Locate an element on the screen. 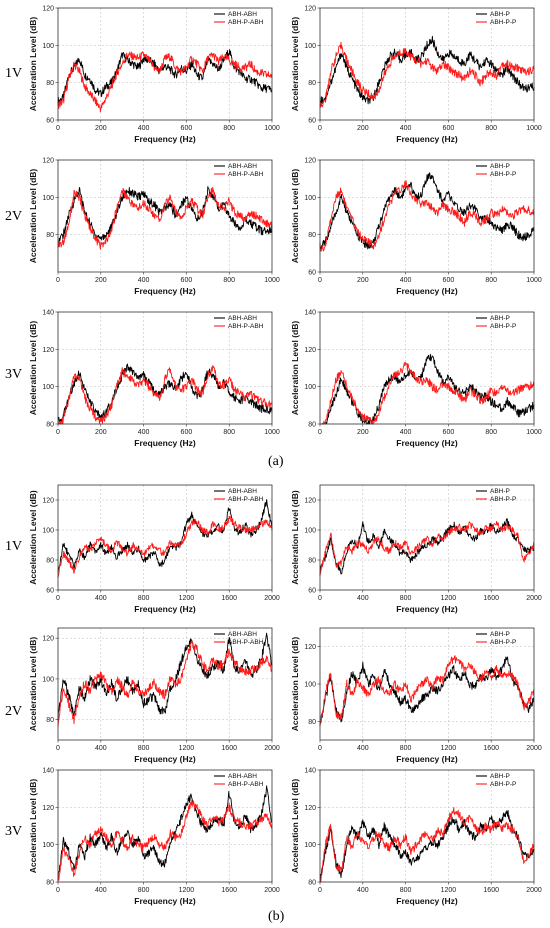 The image size is (550, 928). y-tick-label: 140 is located at coordinates (310, 771).